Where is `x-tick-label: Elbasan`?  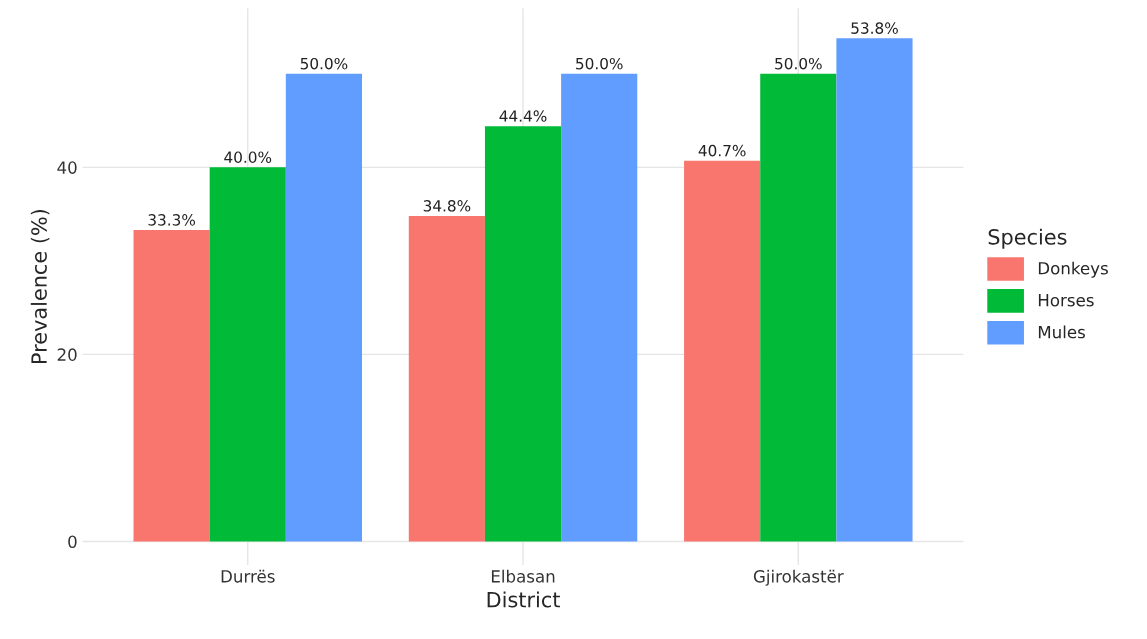 x-tick-label: Elbasan is located at coordinates (523, 576).